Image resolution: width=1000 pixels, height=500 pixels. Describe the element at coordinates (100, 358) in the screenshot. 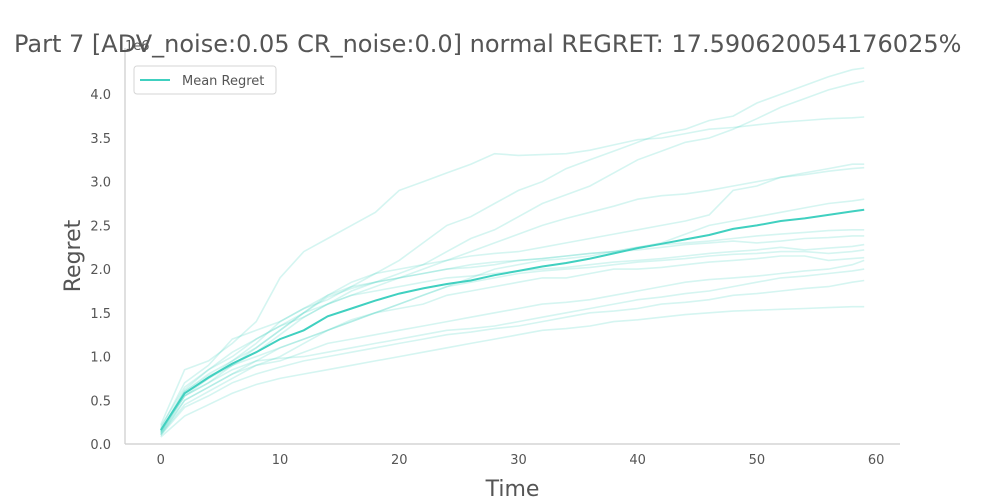

I see `y-tick-label: 1.0` at that location.